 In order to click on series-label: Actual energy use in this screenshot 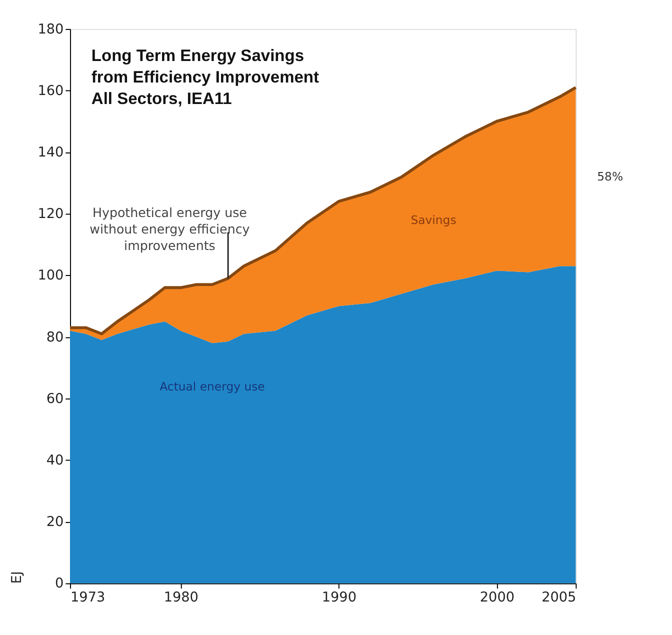, I will do `click(212, 387)`.